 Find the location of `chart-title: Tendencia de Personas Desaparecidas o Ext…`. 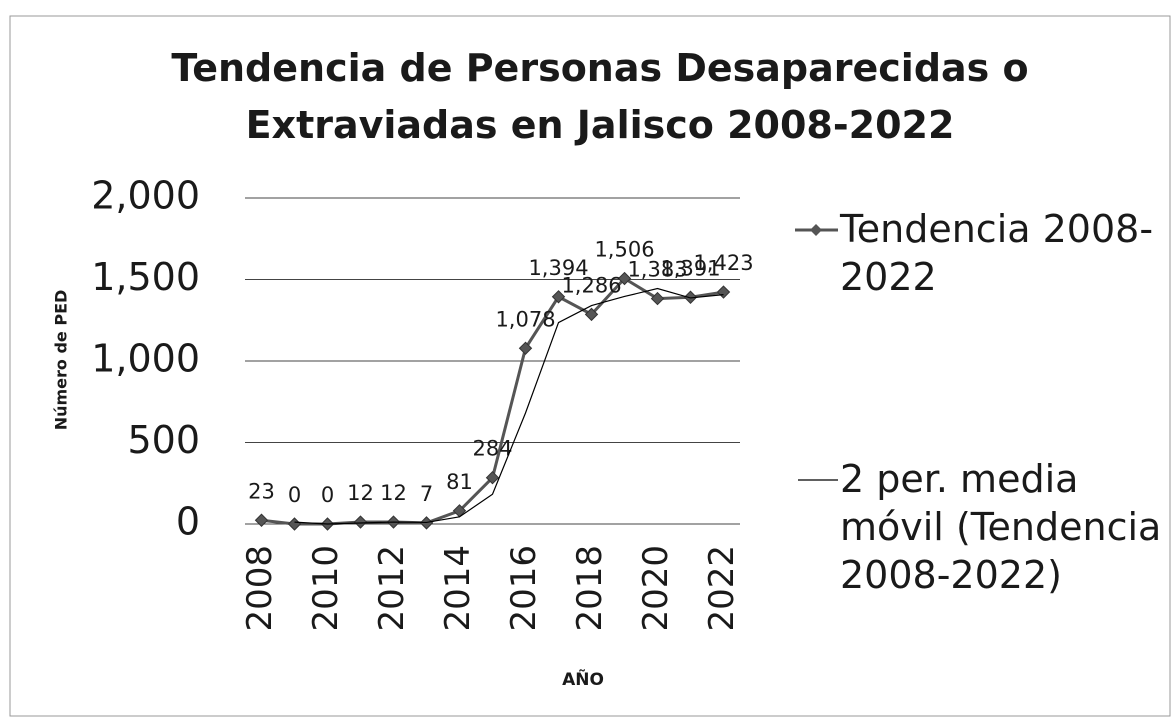

chart-title: Tendencia de Personas Desaparecidas o Ext… is located at coordinates (599, 96).